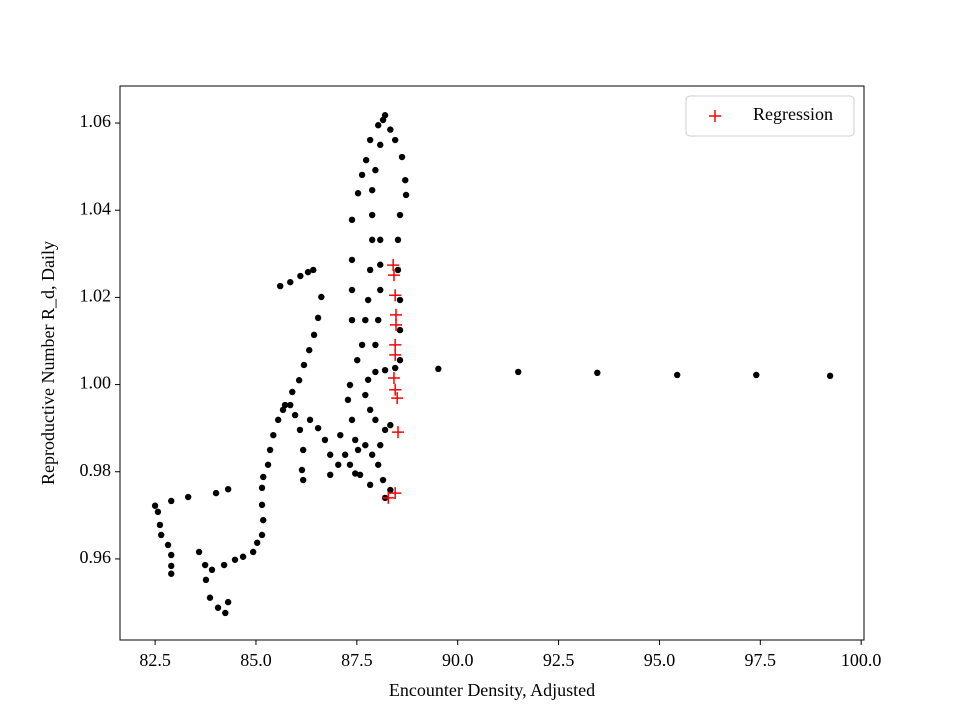 The height and width of the screenshot is (720, 960). What do you see at coordinates (96, 296) in the screenshot?
I see `y-tick-label: 1.02` at bounding box center [96, 296].